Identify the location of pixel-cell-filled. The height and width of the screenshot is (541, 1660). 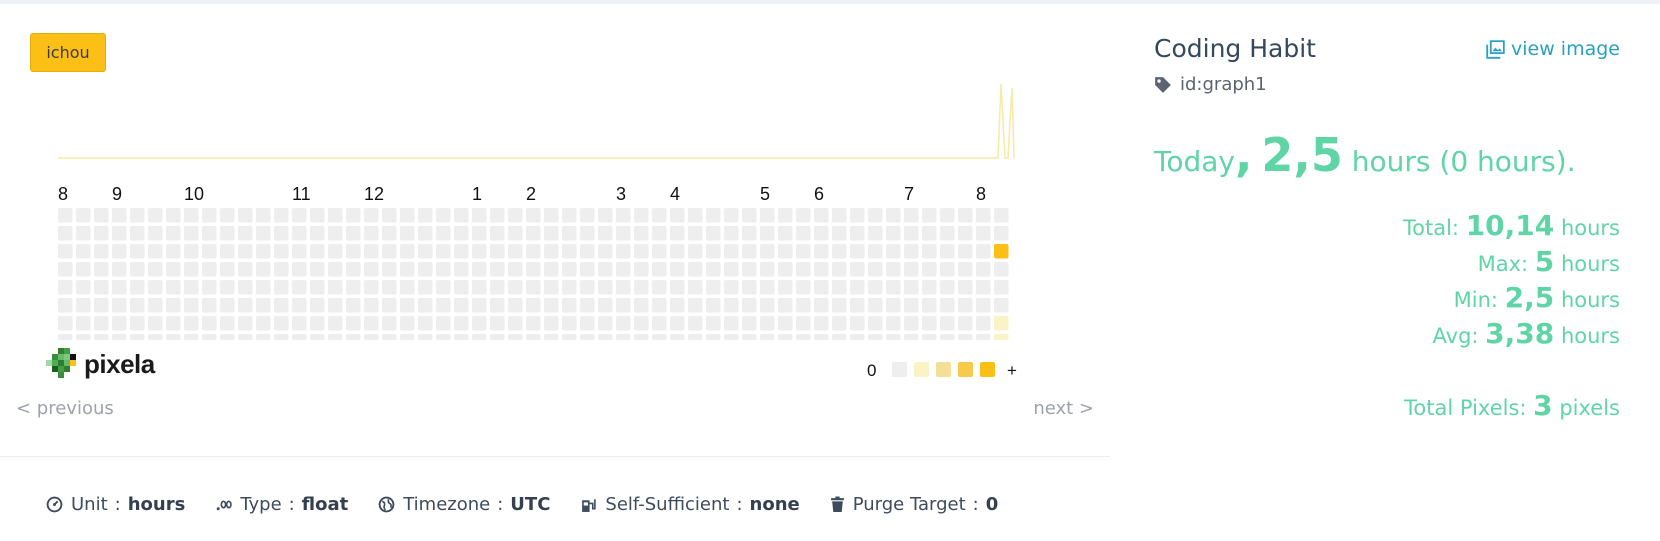
(1001, 337).